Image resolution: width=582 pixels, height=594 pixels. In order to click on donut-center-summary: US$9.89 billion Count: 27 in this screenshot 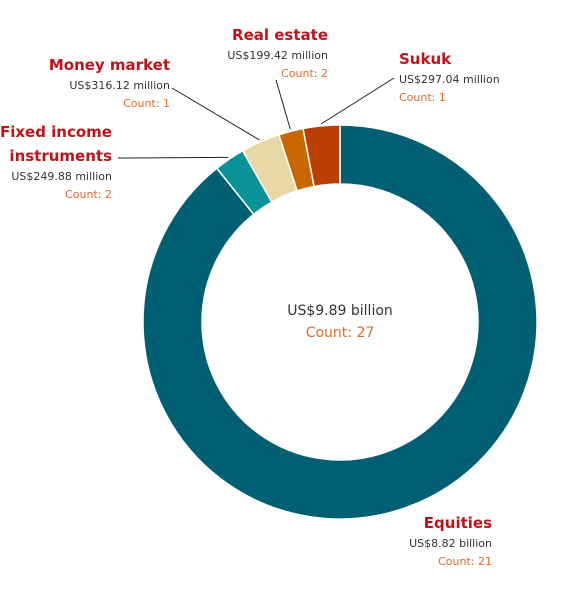, I will do `click(340, 322)`.